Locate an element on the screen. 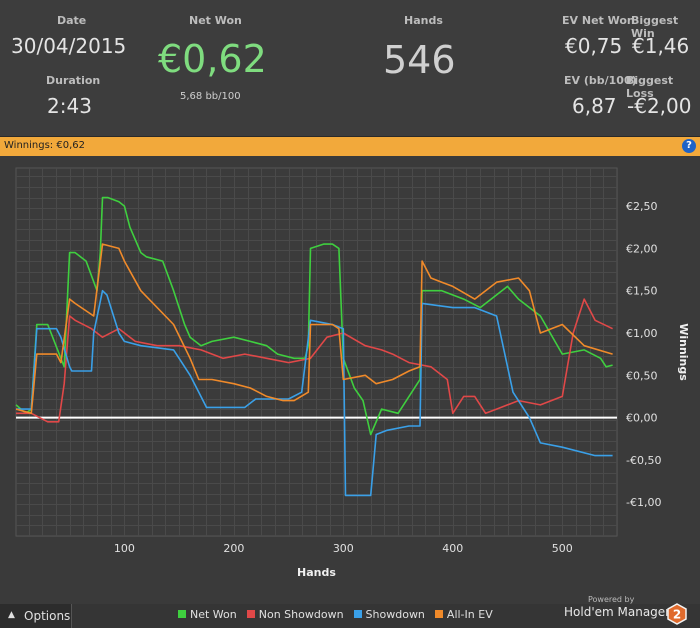 The width and height of the screenshot is (700, 628). x-tick-label: 300 is located at coordinates (343, 548).